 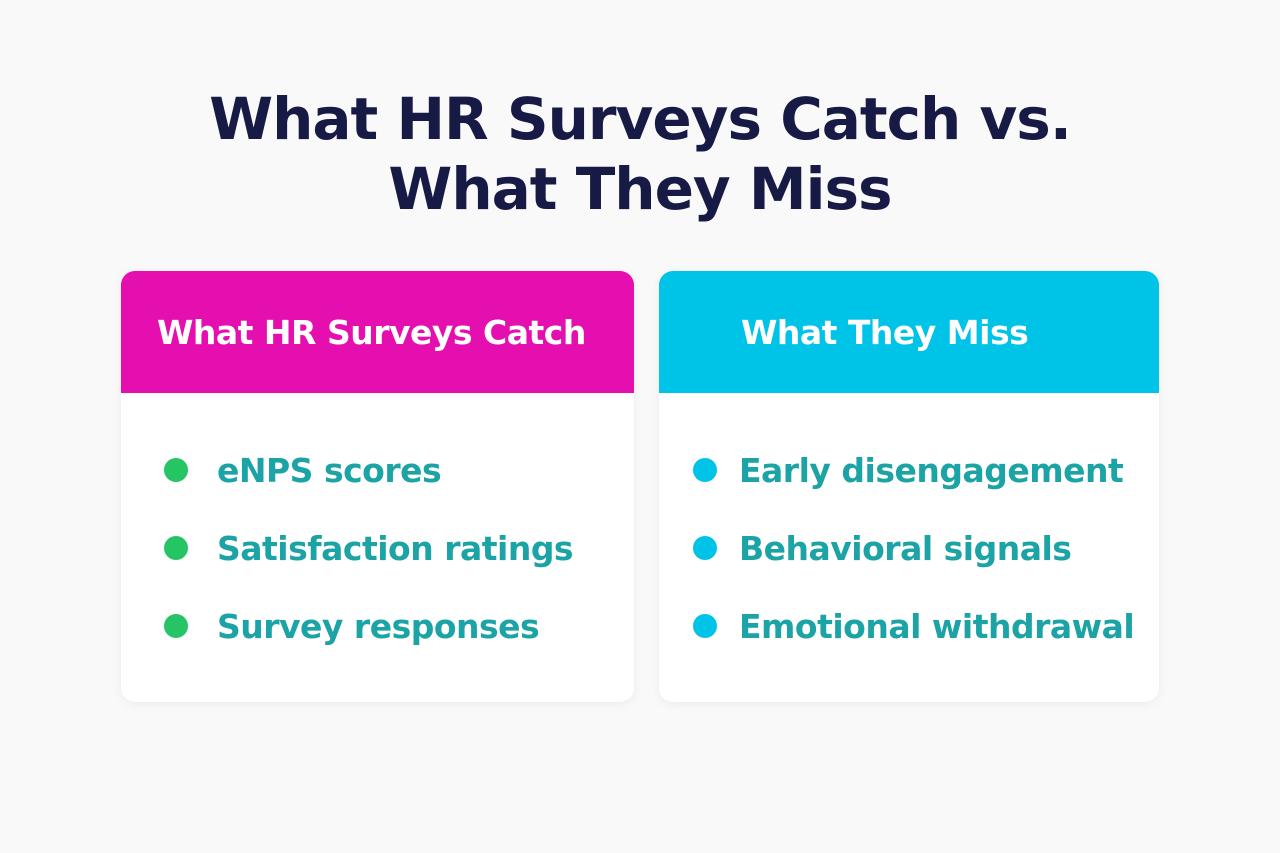 I want to click on list-item-label: eNPS scores, so click(x=329, y=470).